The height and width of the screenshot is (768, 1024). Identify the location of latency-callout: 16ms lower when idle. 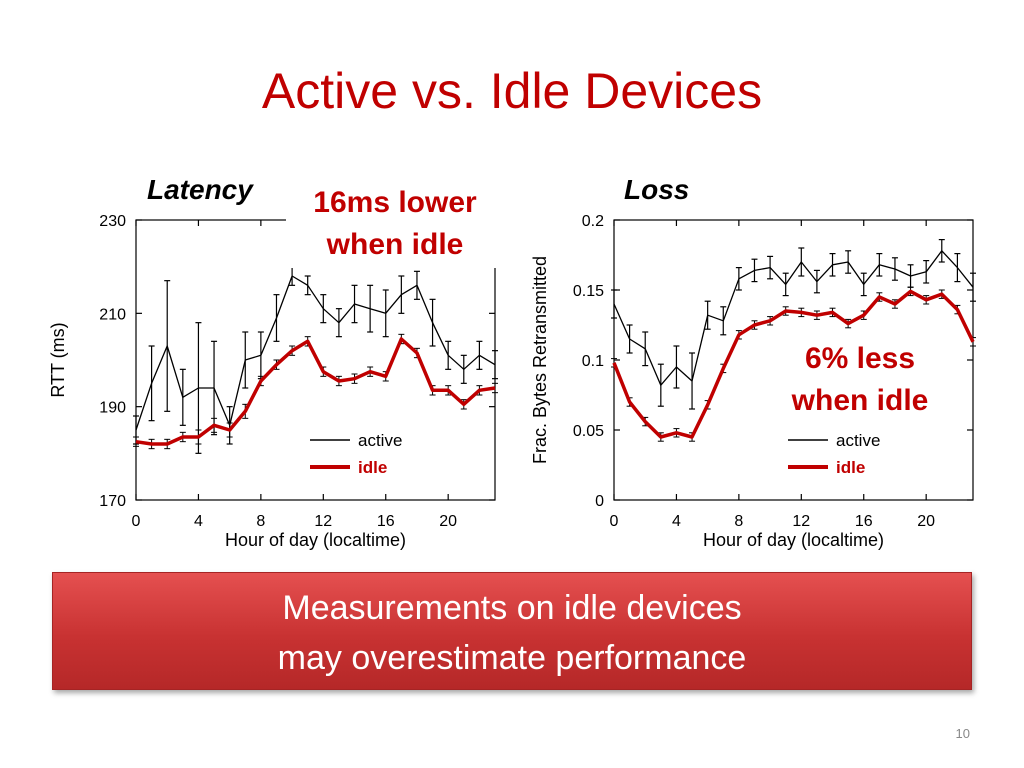
(395, 224).